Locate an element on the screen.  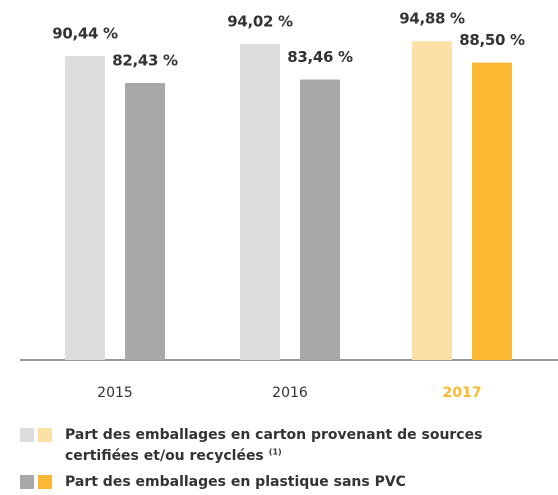
value-label: 82,43 % is located at coordinates (145, 61).